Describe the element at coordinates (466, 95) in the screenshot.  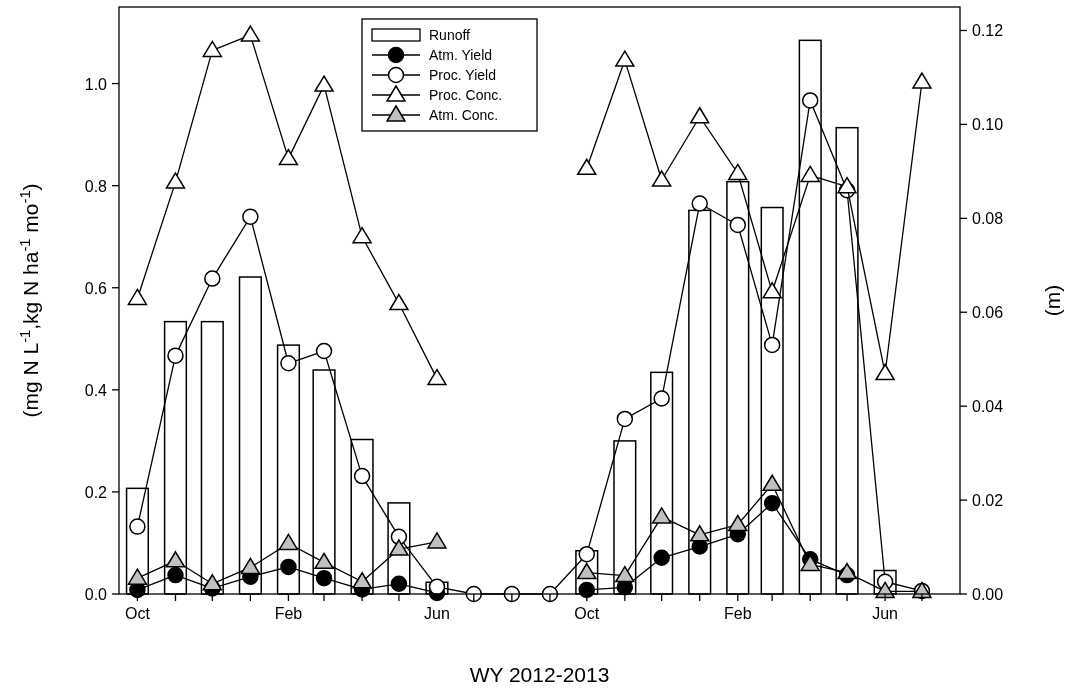
I see `legend-label: Proc. Conc.` at that location.